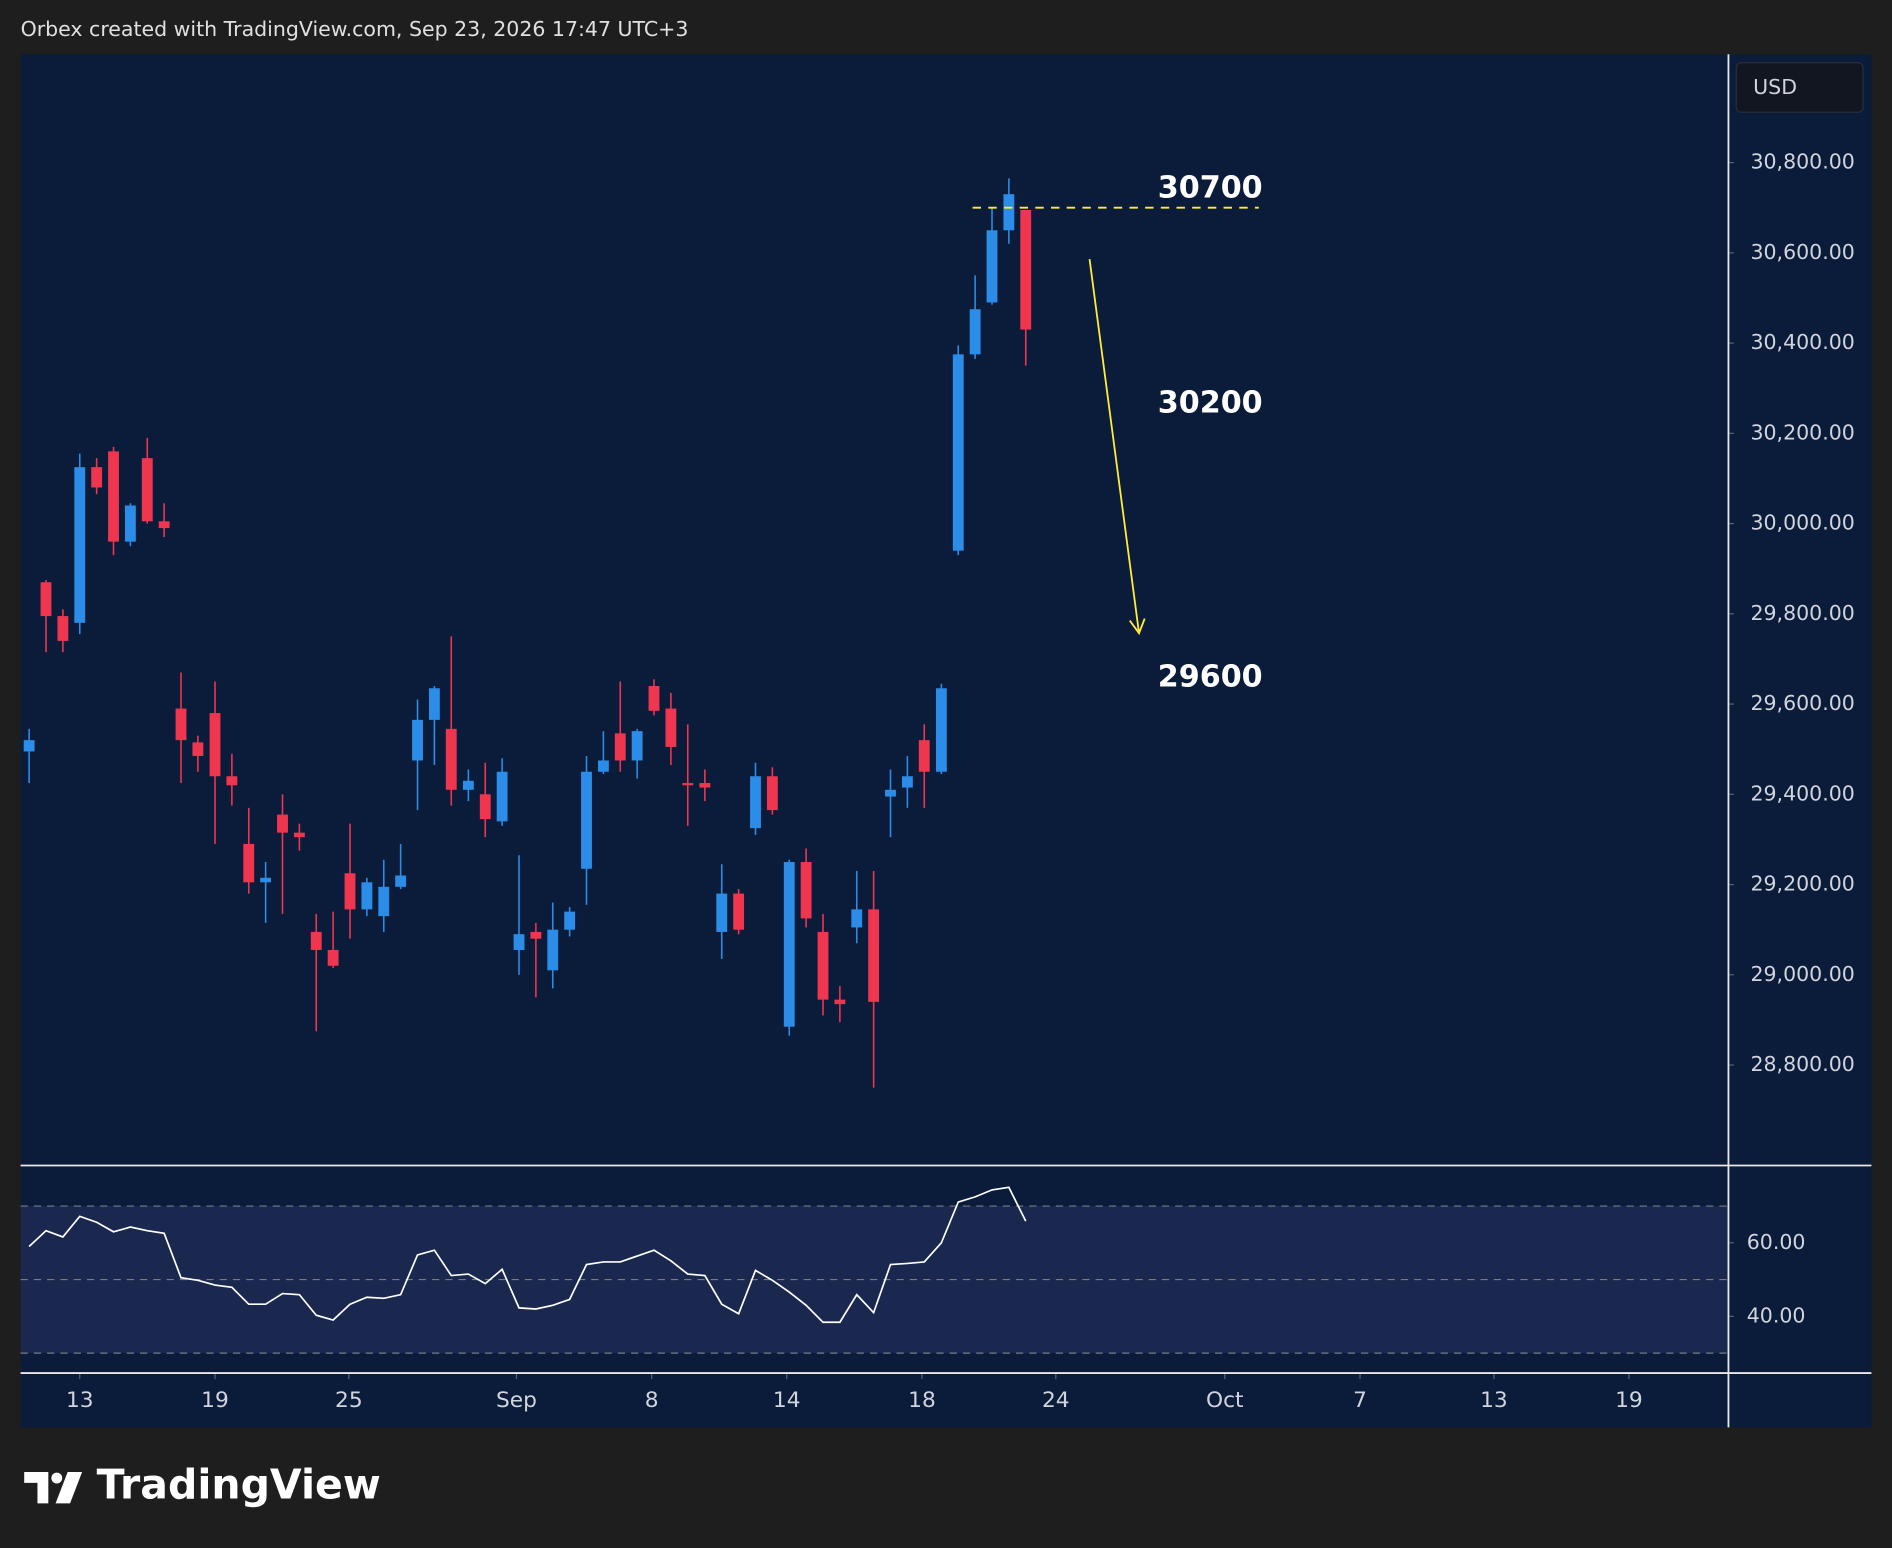 This screenshot has height=1548, width=1892. What do you see at coordinates (1802, 1064) in the screenshot?
I see `y-tick-label: 28,800.00` at bounding box center [1802, 1064].